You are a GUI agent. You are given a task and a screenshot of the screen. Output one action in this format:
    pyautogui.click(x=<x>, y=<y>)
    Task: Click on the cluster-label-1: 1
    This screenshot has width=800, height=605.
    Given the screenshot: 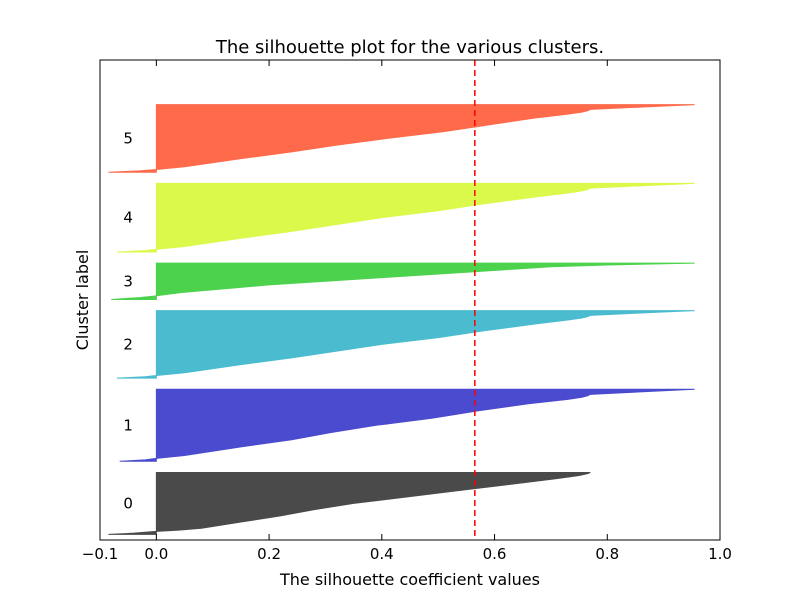 What is the action you would take?
    pyautogui.click(x=128, y=425)
    